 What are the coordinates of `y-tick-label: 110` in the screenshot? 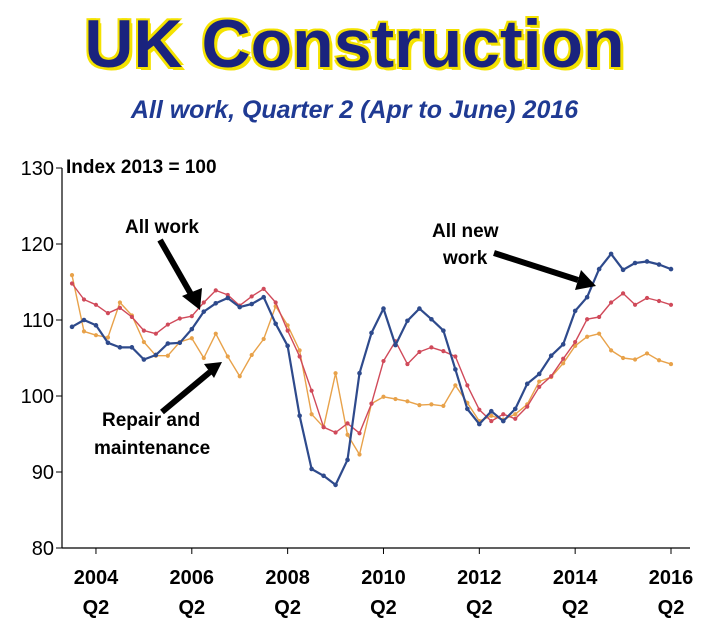 It's located at (38, 321).